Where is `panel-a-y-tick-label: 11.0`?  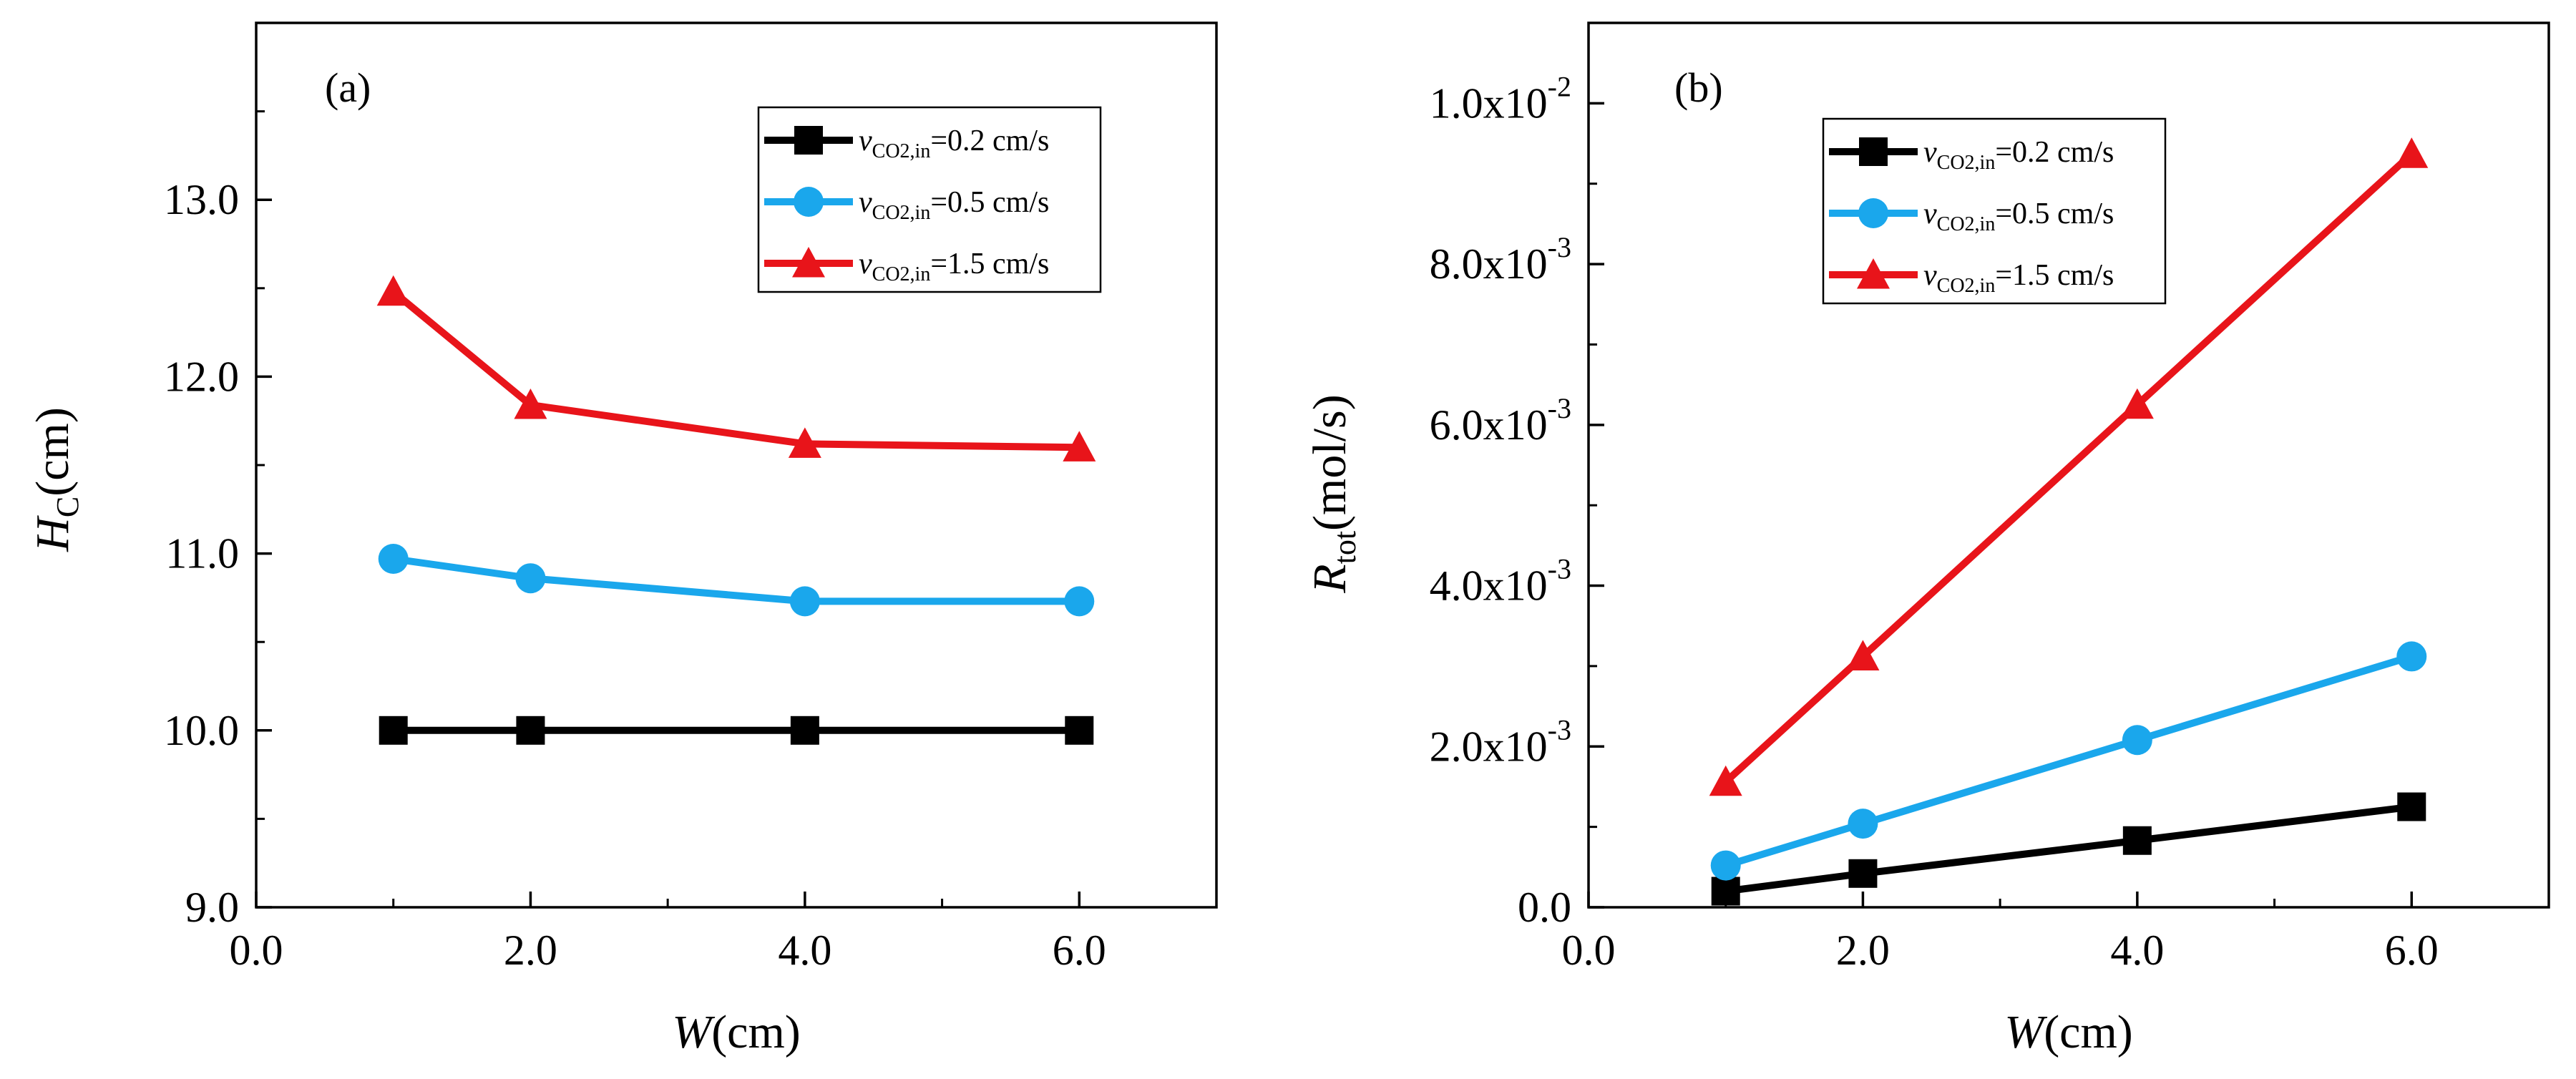
panel-a-y-tick-label: 11.0 is located at coordinates (202, 553).